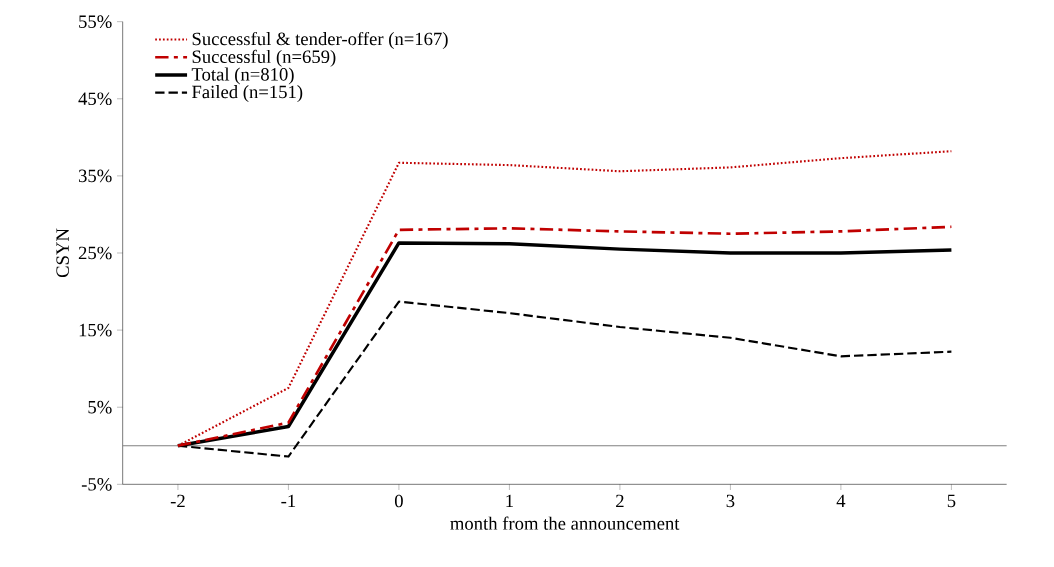  What do you see at coordinates (100, 407) in the screenshot?
I see `y-tick-label: 5%` at bounding box center [100, 407].